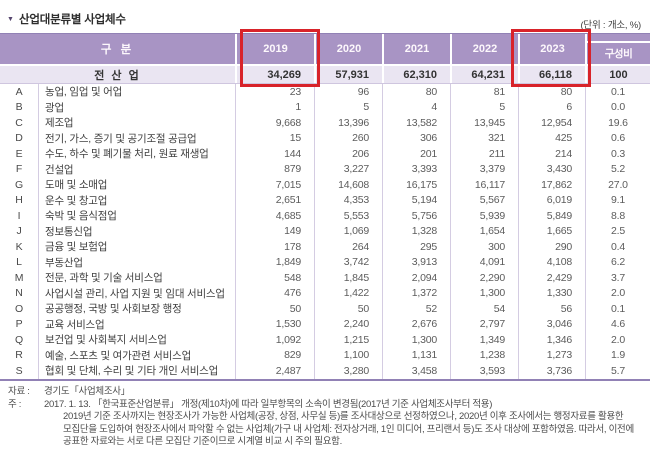 The width and height of the screenshot is (650, 468). I want to click on year-value: 3,913, so click(416, 262).